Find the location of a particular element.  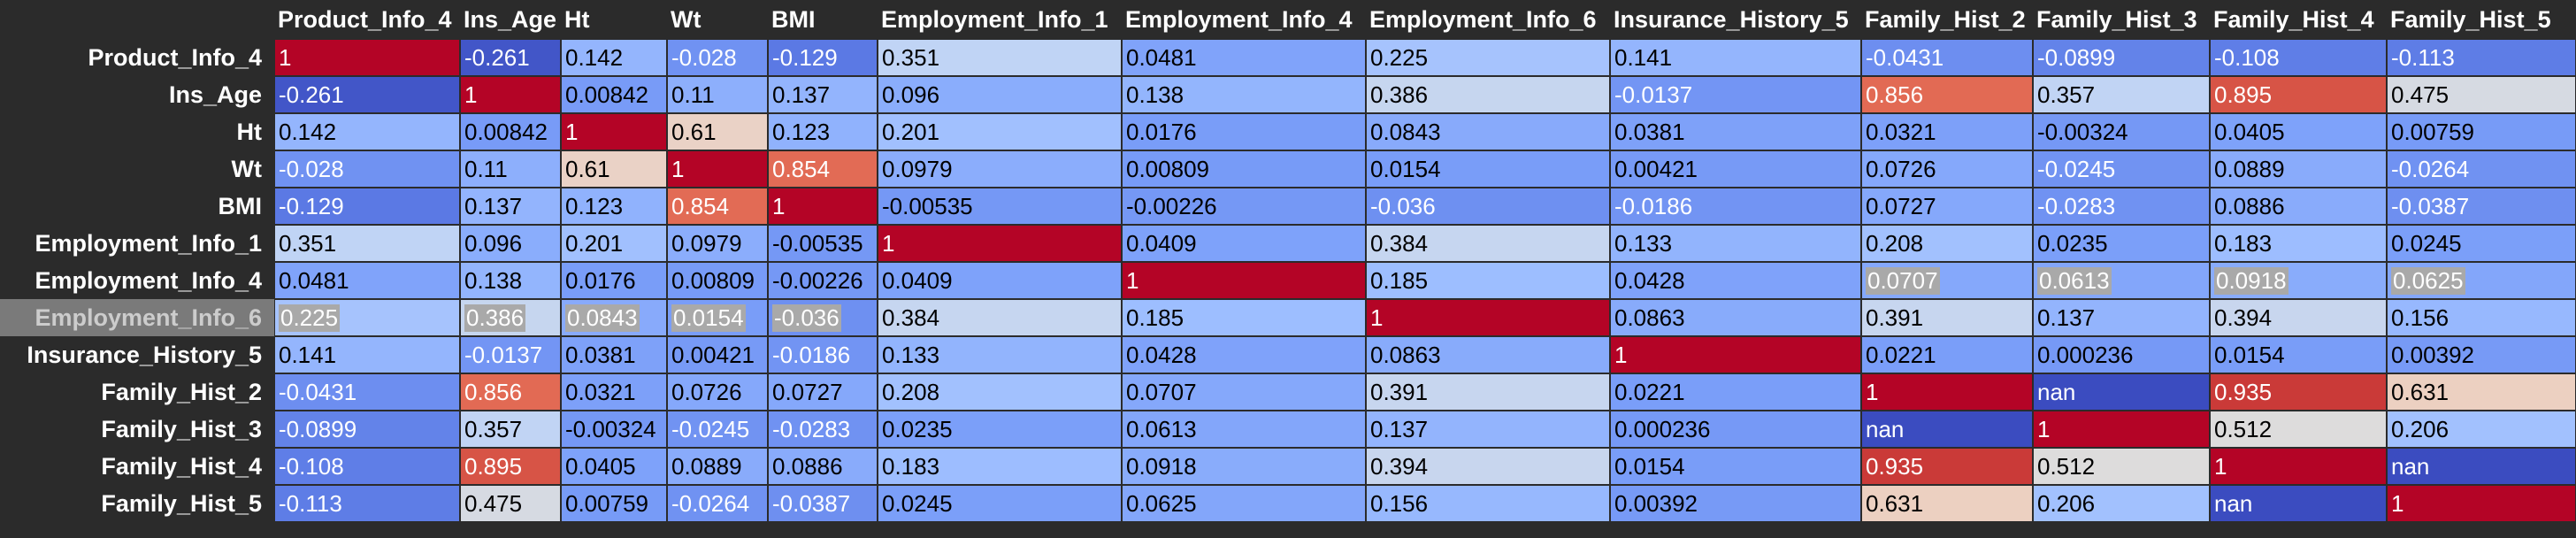

cell-family-hist-5-ht: 0.00759 is located at coordinates (614, 503).